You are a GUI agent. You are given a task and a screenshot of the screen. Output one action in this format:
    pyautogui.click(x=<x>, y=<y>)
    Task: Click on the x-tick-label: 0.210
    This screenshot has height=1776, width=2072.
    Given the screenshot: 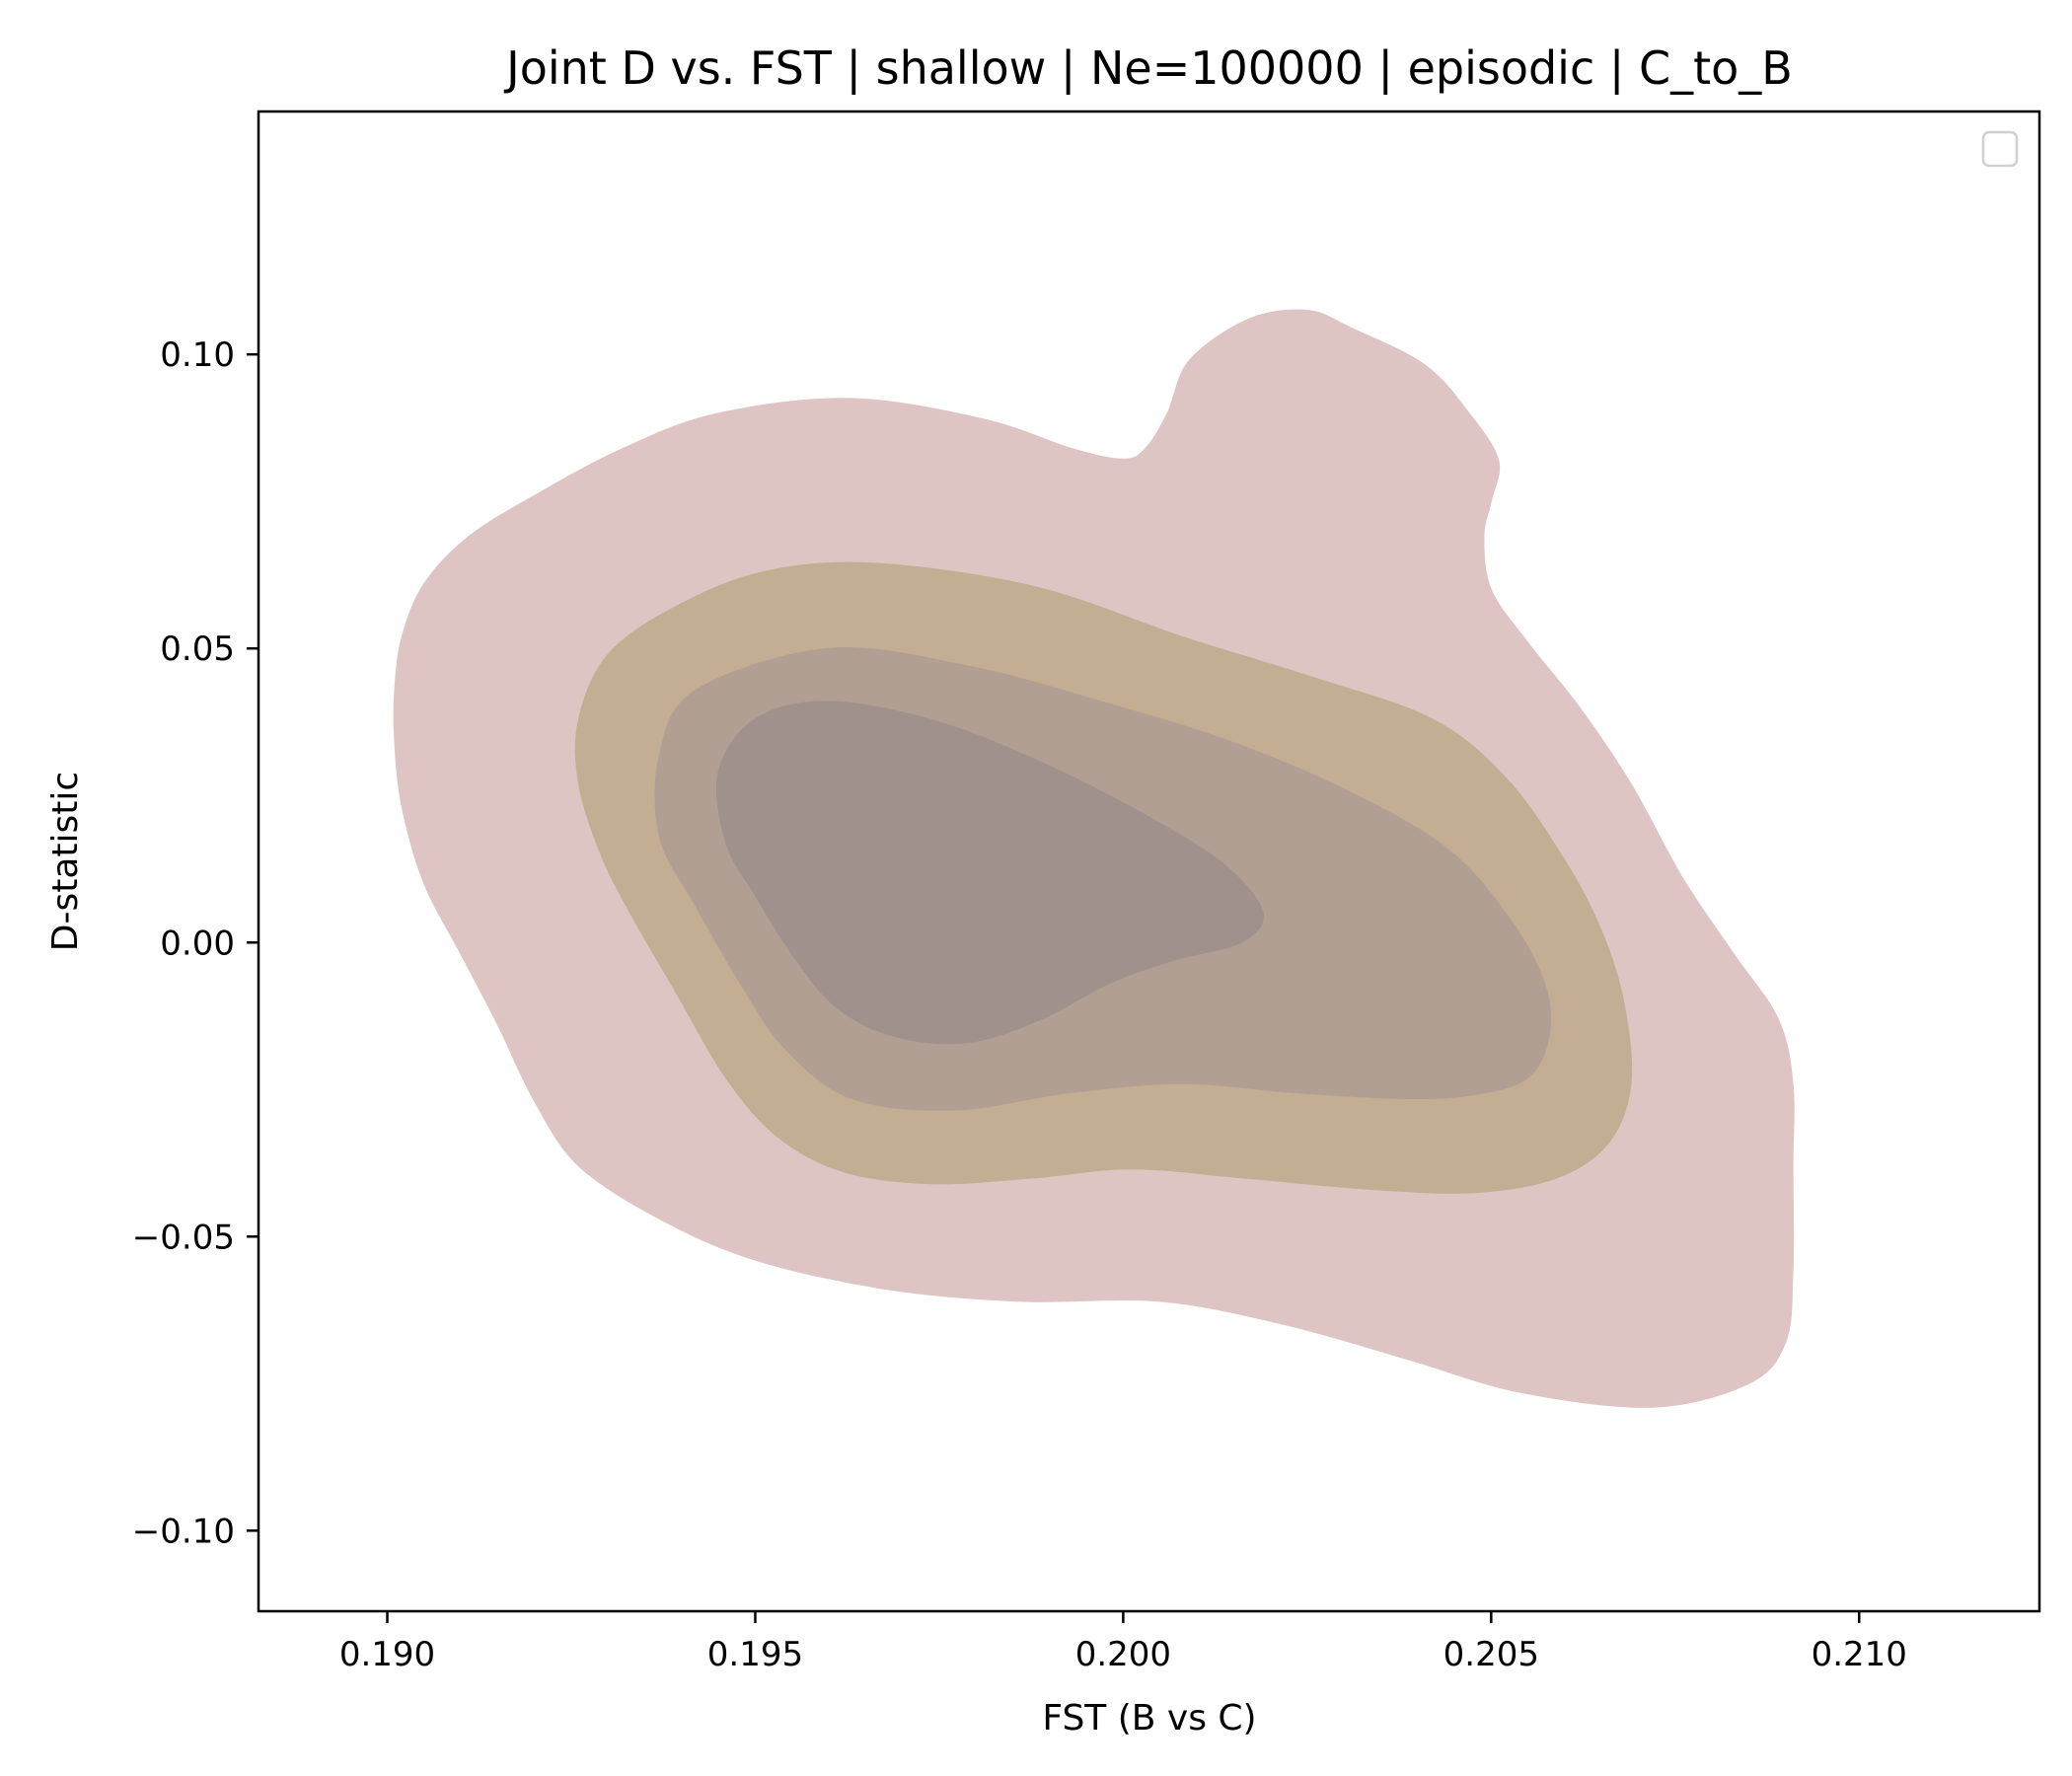 What is the action you would take?
    pyautogui.click(x=1860, y=1655)
    